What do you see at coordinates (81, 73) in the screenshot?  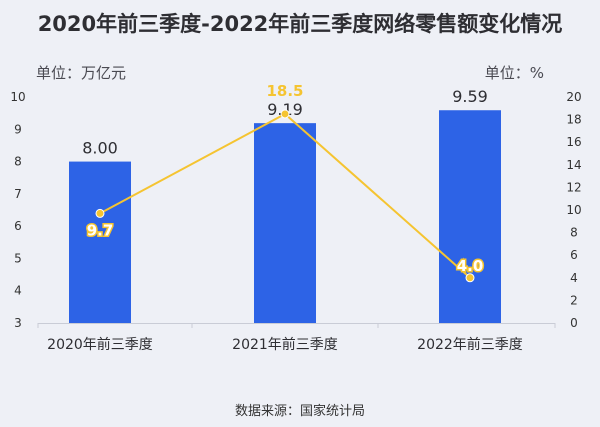 I see `left-axis-unit: 单位：万亿元` at bounding box center [81, 73].